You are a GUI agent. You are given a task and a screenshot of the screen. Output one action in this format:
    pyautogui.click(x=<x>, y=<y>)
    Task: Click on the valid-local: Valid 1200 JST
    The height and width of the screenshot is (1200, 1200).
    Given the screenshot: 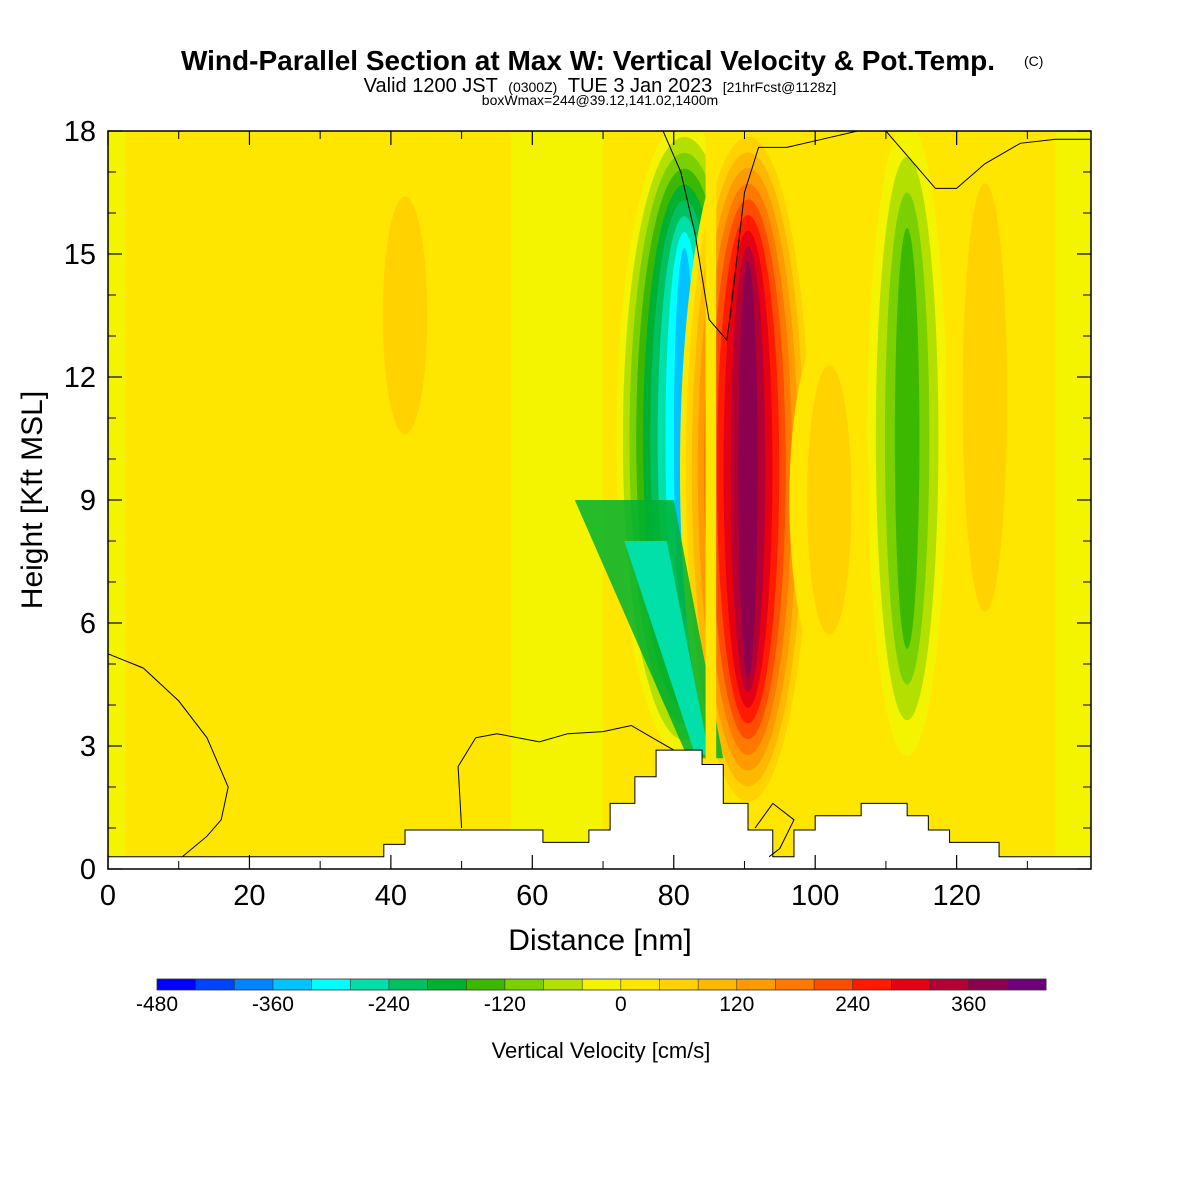 What is the action you would take?
    pyautogui.click(x=431, y=86)
    